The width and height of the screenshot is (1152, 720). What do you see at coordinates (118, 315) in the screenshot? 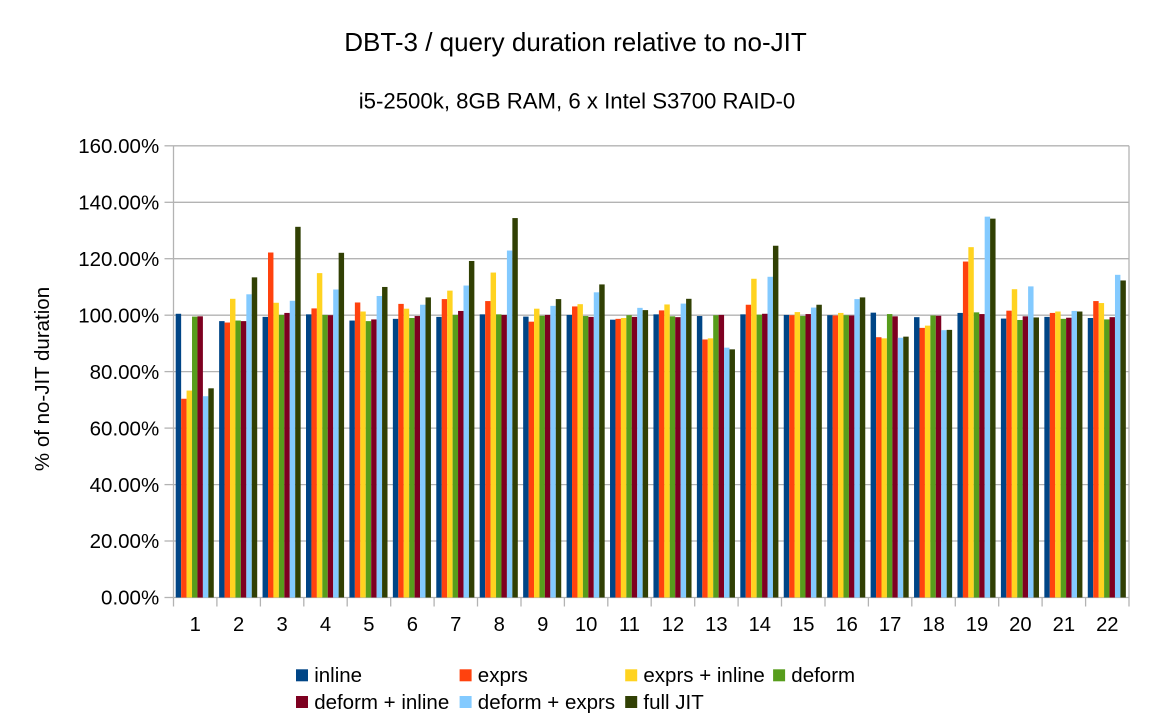
I see `svg-text: 100.00%` at bounding box center [118, 315].